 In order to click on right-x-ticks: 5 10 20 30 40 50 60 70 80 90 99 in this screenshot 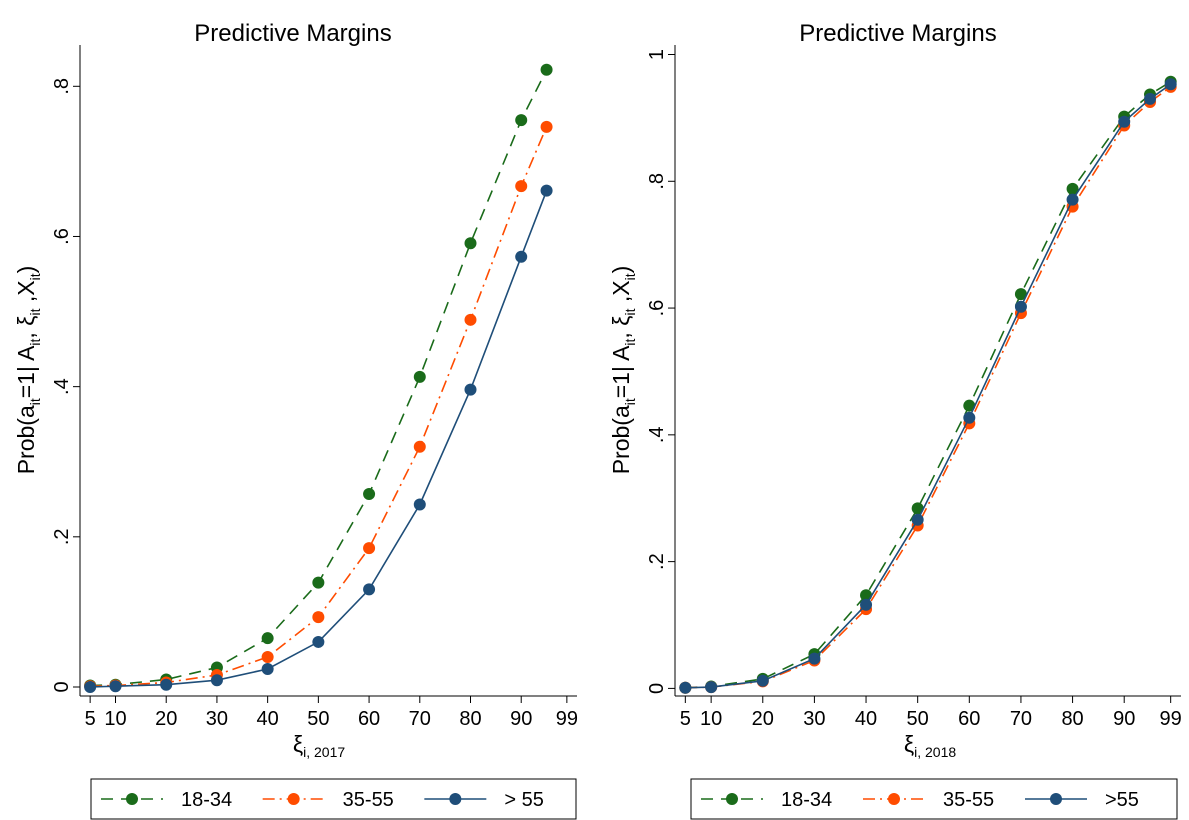, I will do `click(931, 713)`.